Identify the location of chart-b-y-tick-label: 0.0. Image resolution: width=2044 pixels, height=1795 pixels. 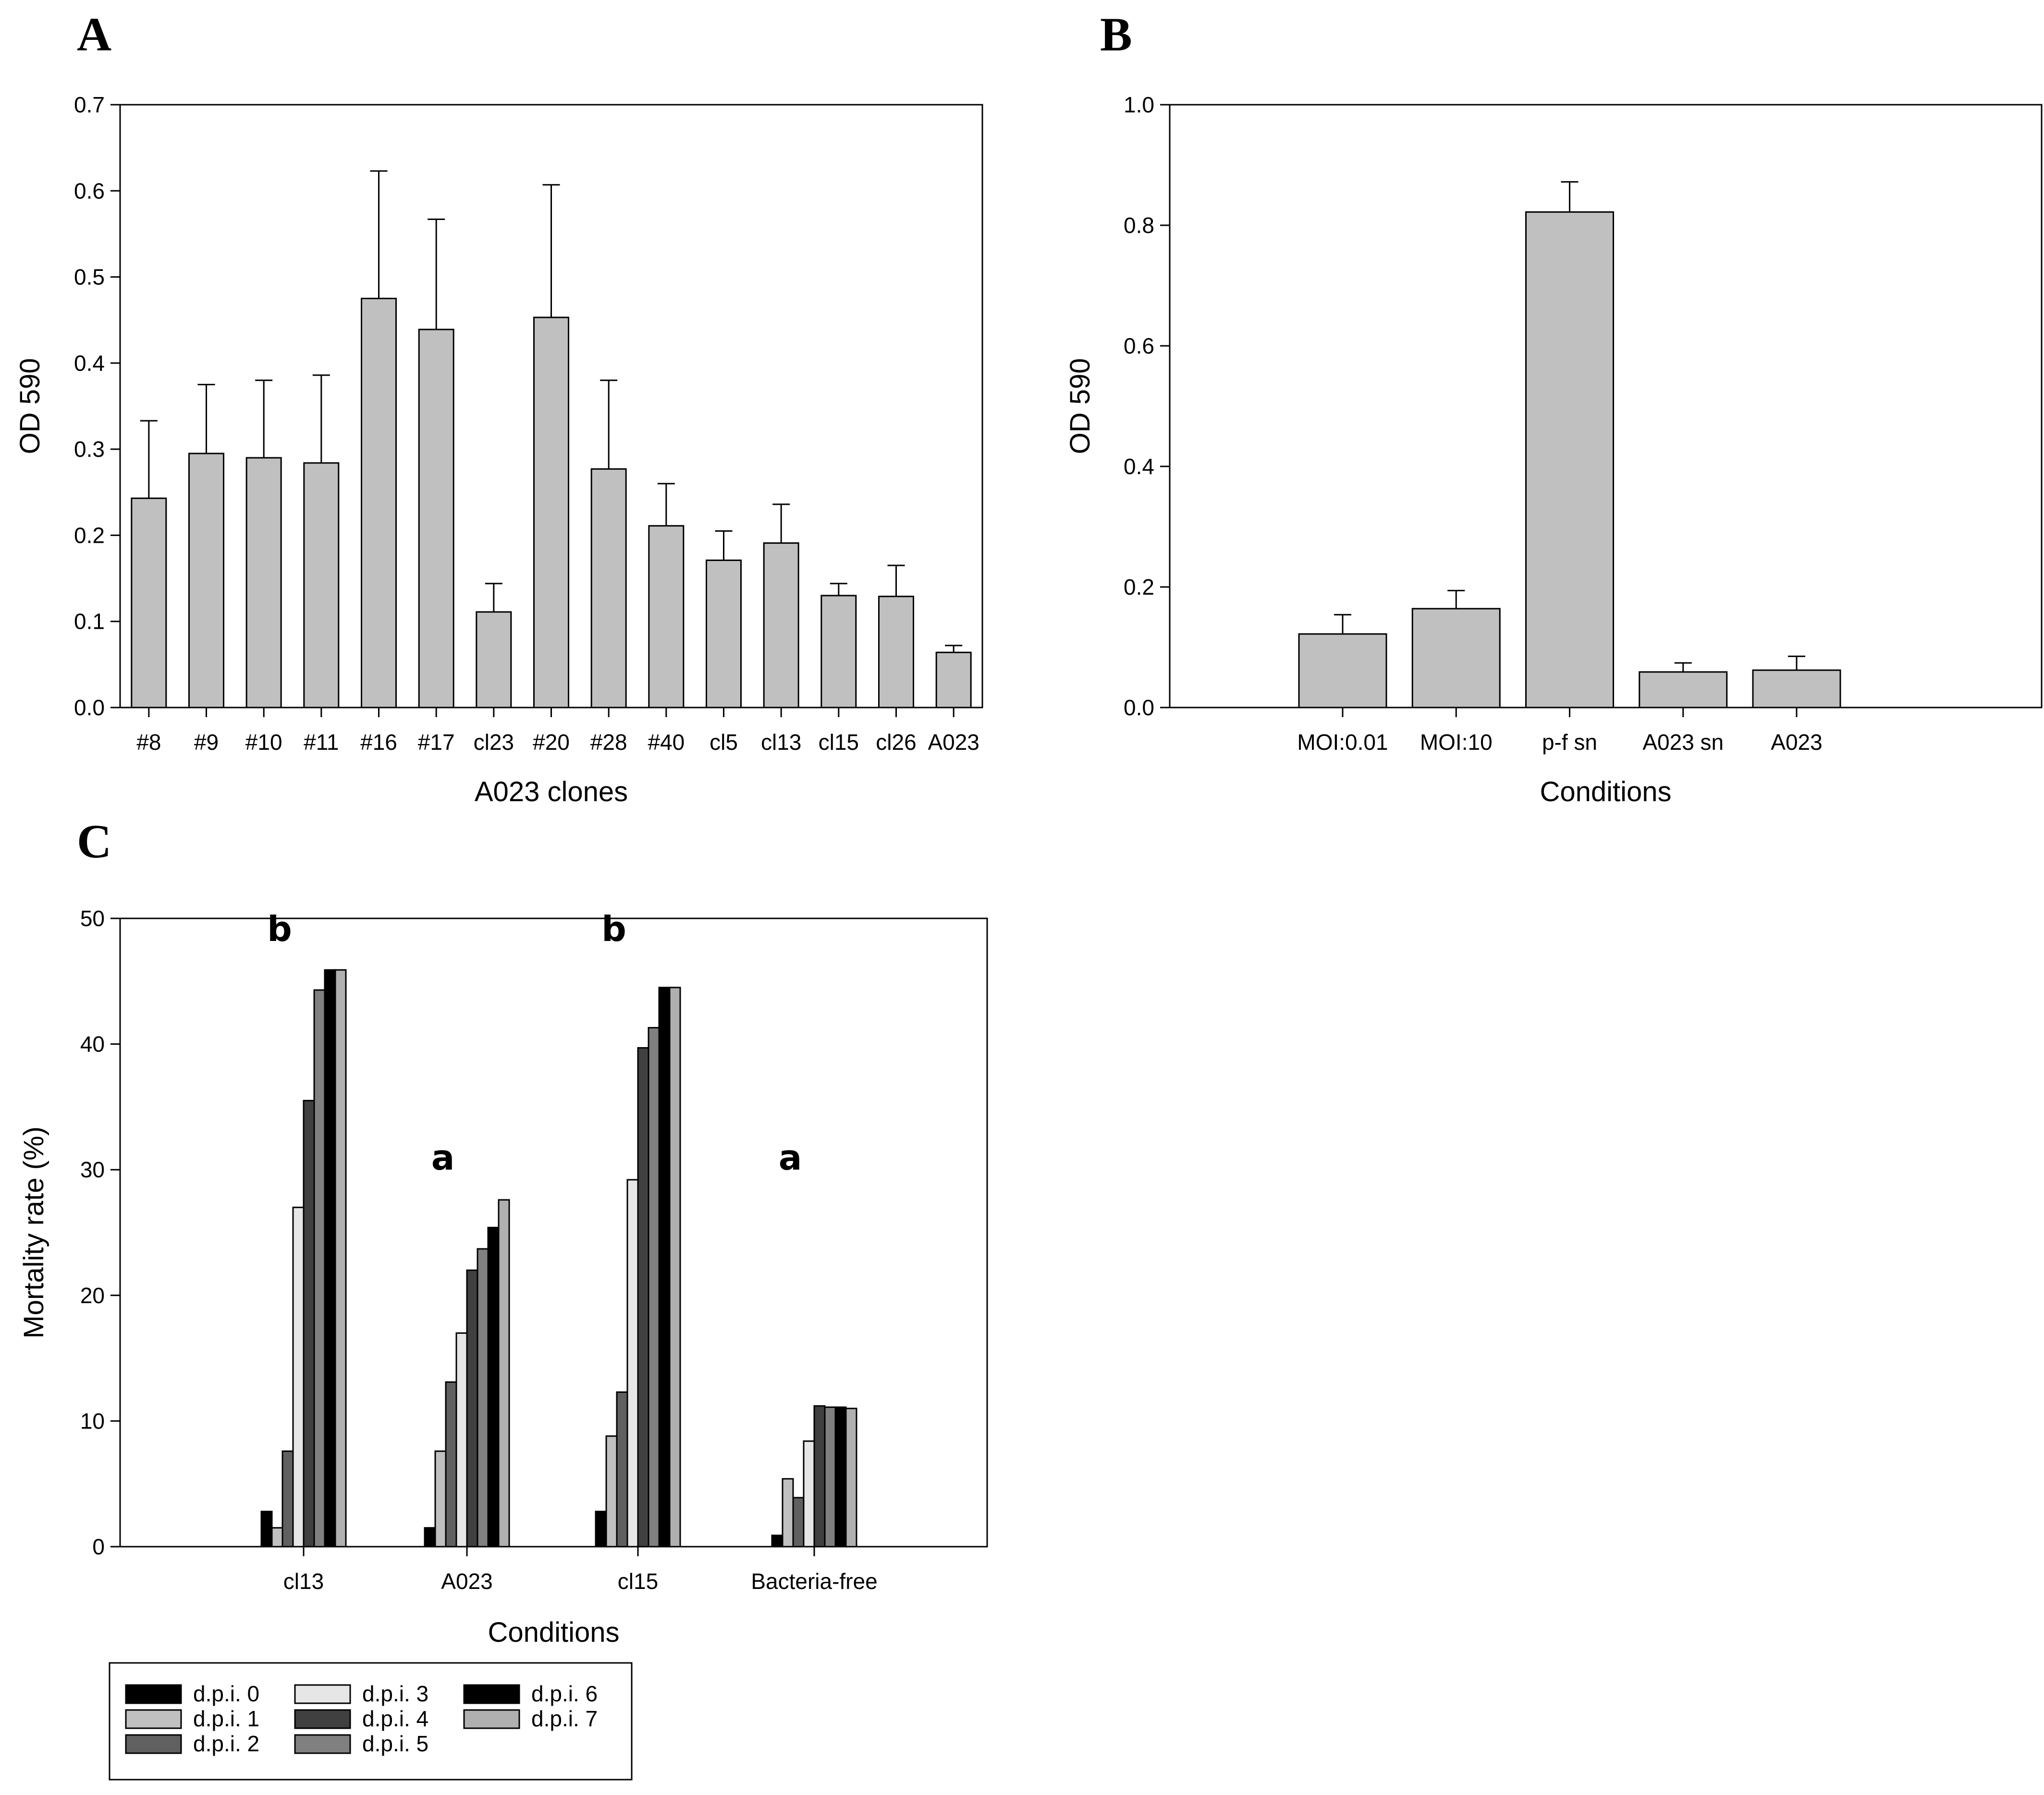
(1139, 707).